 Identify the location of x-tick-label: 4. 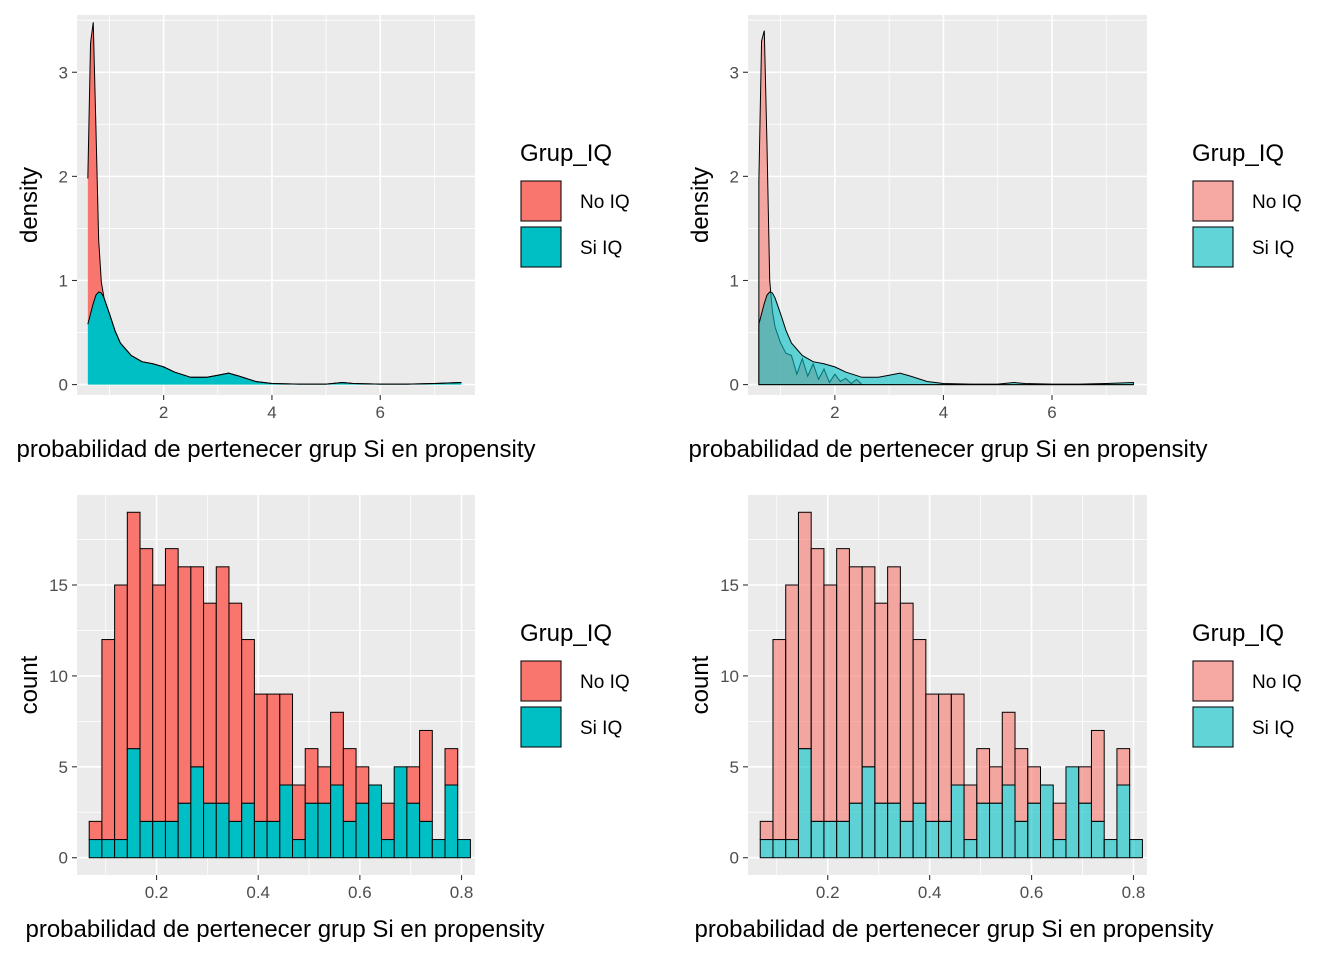
(271, 412).